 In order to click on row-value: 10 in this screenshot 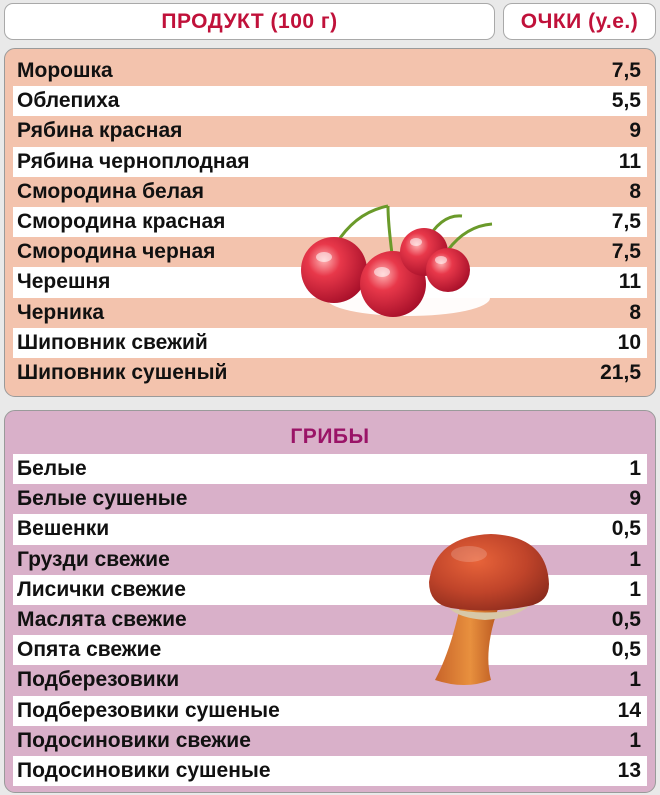, I will do `click(629, 342)`.